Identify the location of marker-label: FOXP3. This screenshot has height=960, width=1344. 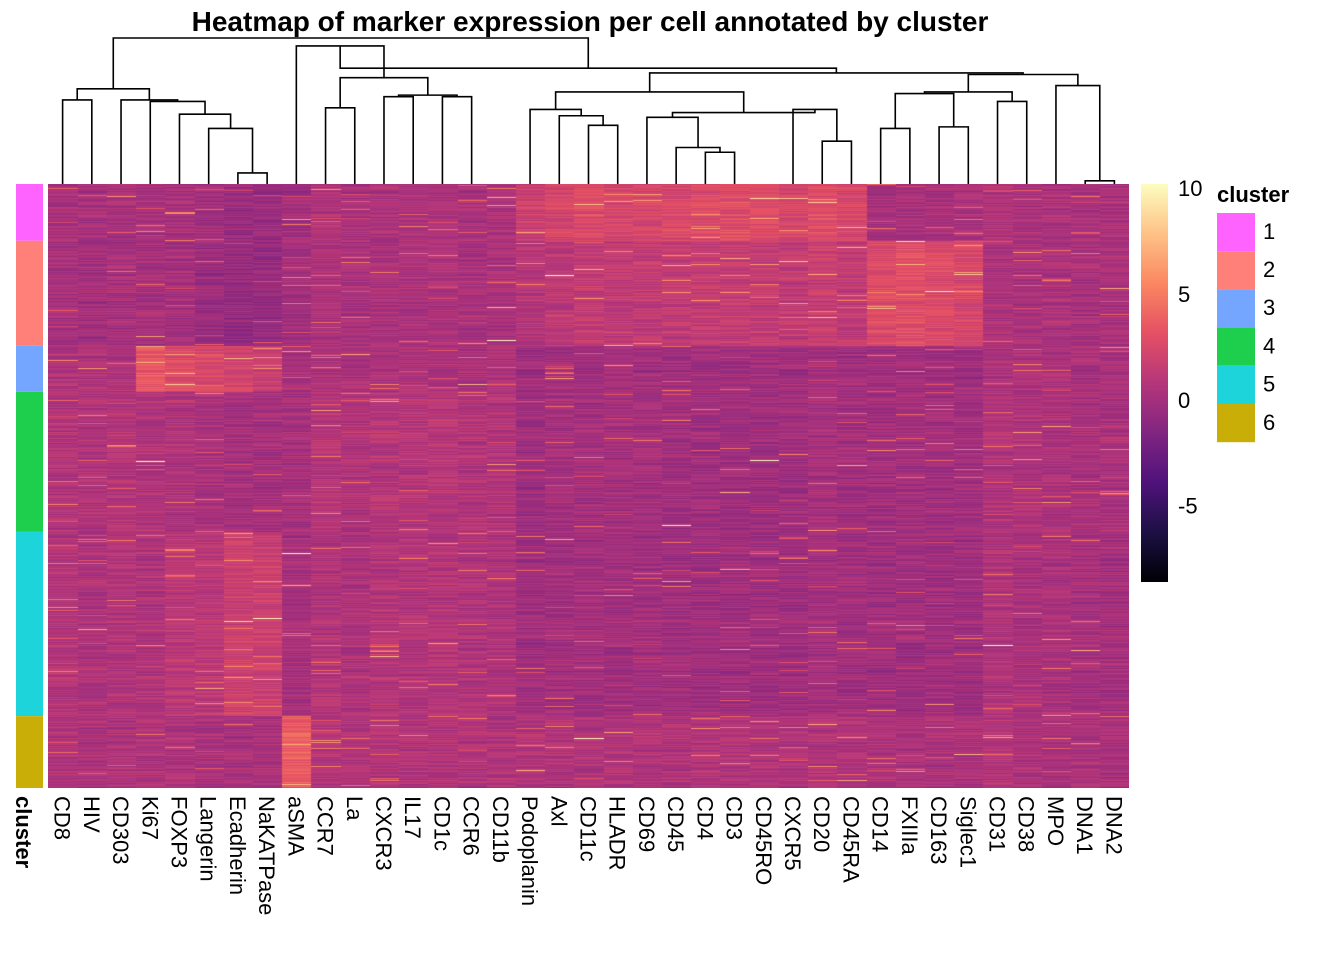
(178, 832).